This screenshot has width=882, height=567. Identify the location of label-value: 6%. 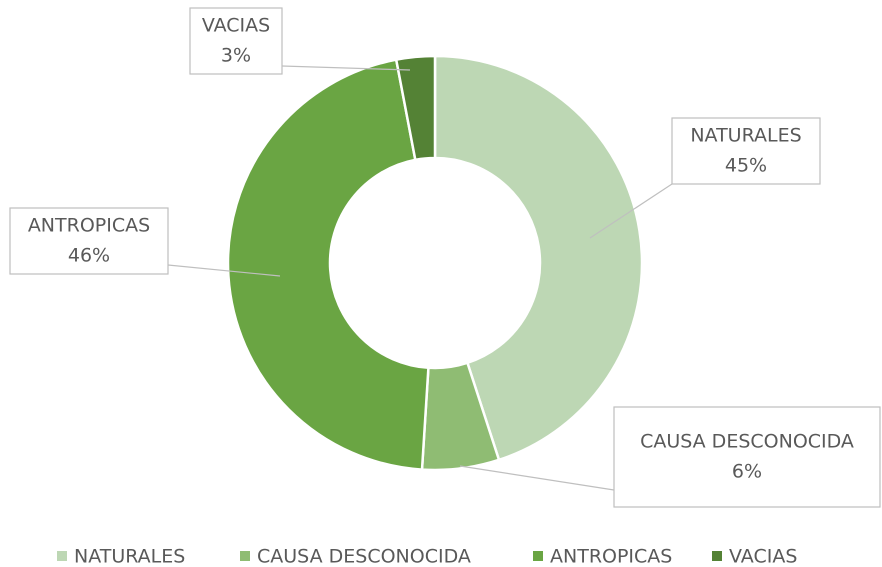
(747, 472).